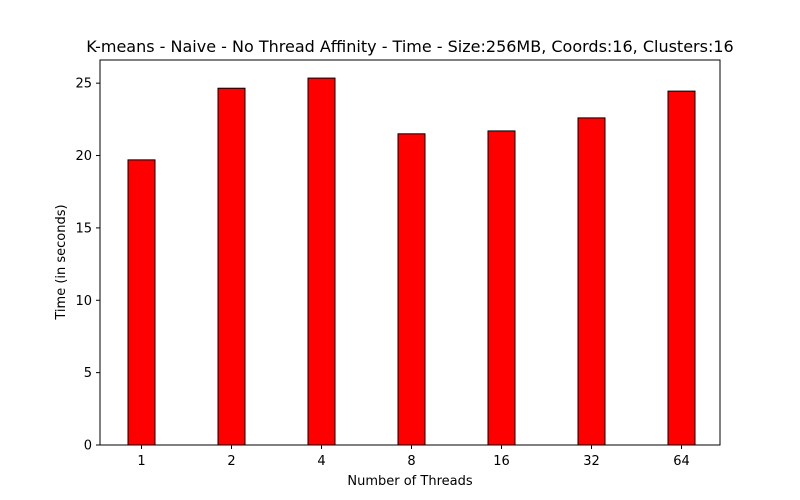  What do you see at coordinates (83, 228) in the screenshot?
I see `y-tick-label: 15` at bounding box center [83, 228].